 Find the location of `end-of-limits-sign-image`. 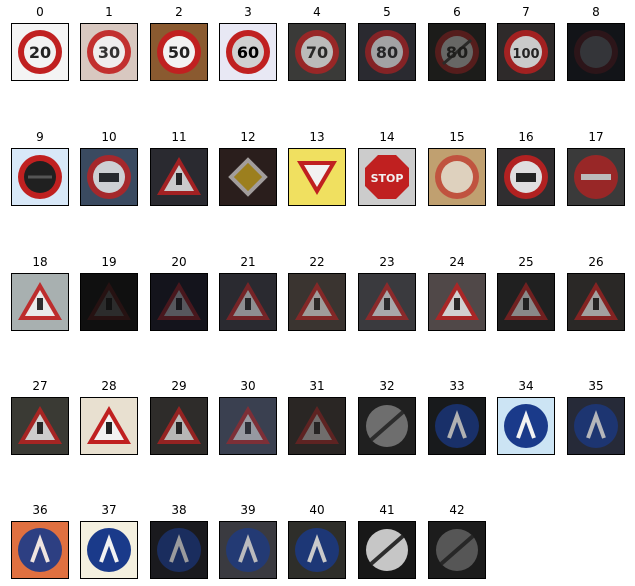

end-of-limits-sign-image is located at coordinates (387, 426).